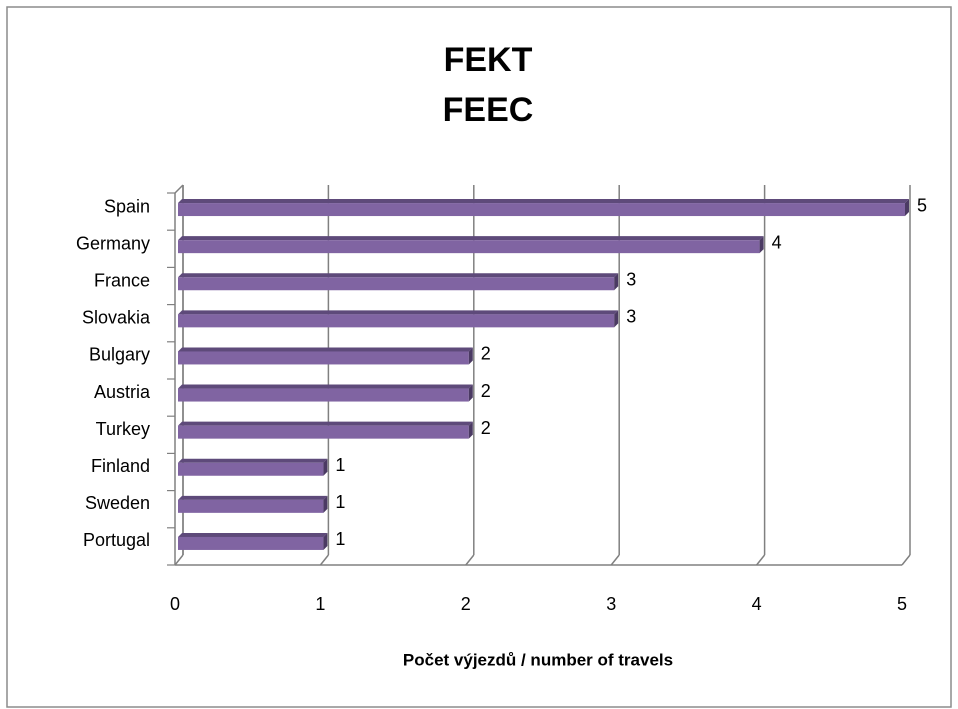 The height and width of the screenshot is (709, 958). I want to click on y-tick-label: Sweden, so click(117, 503).